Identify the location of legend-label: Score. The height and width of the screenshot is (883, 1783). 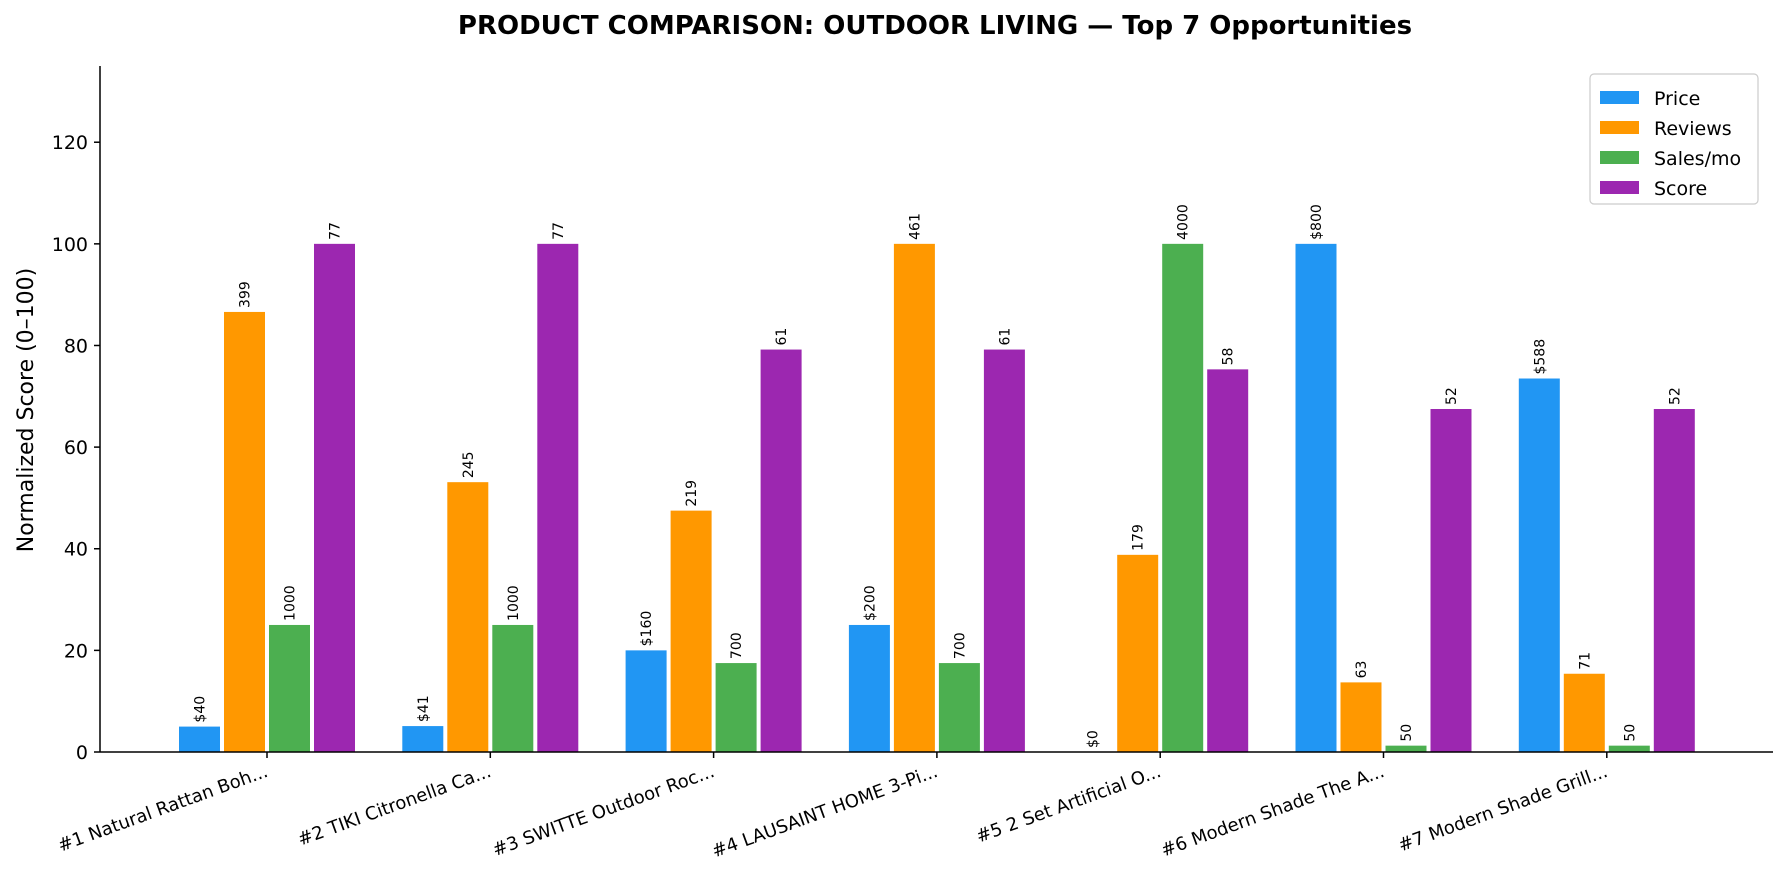
(1680, 189).